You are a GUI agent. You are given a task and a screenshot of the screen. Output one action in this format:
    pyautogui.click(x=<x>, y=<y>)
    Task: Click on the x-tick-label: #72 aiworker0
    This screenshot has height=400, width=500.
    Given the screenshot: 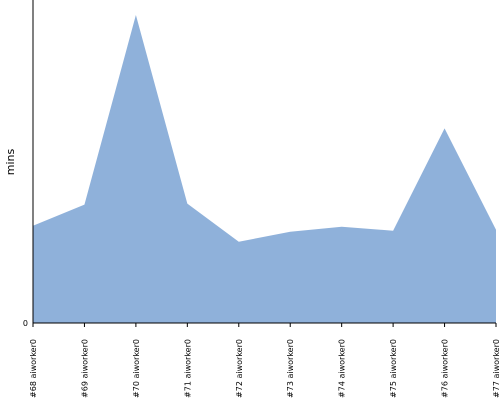 What is the action you would take?
    pyautogui.click(x=239, y=368)
    